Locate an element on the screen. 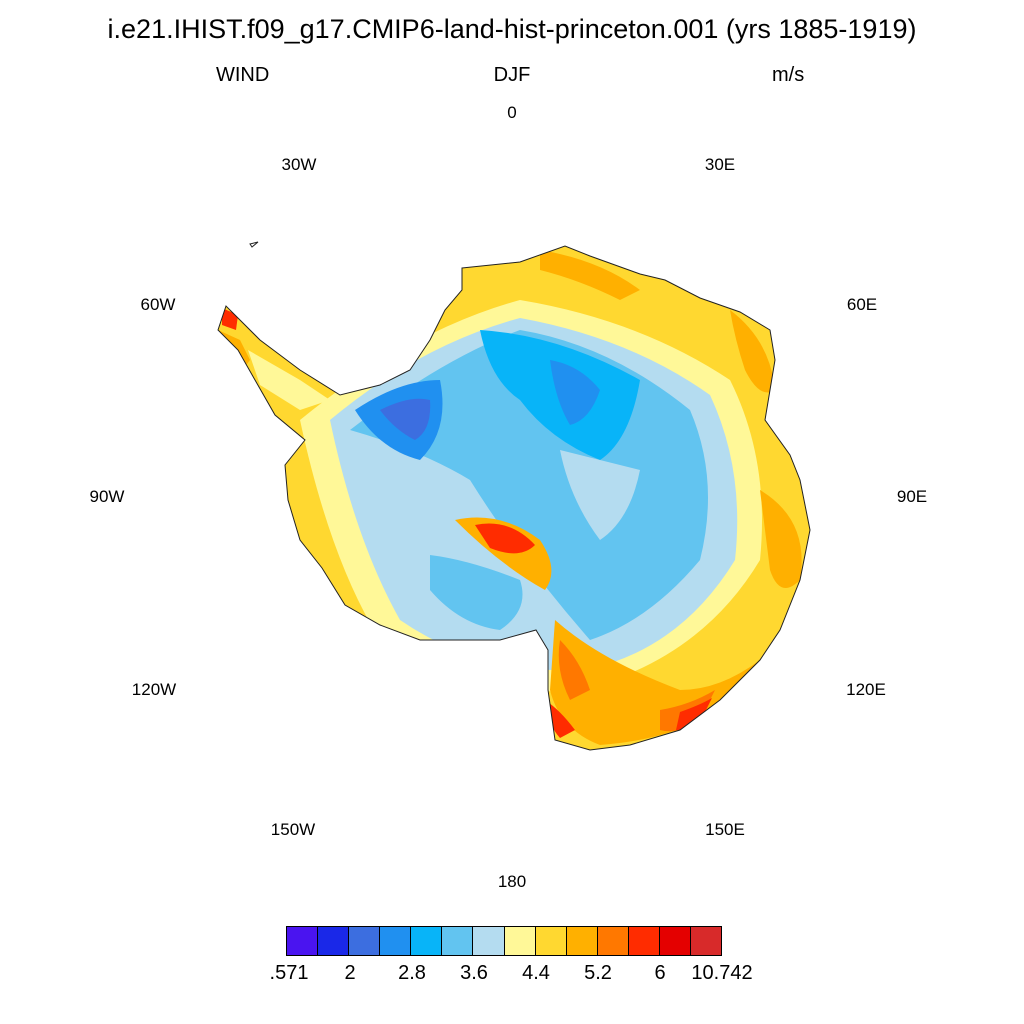 This screenshot has height=1024, width=1024. lon-label-60e: 60E is located at coordinates (862, 304).